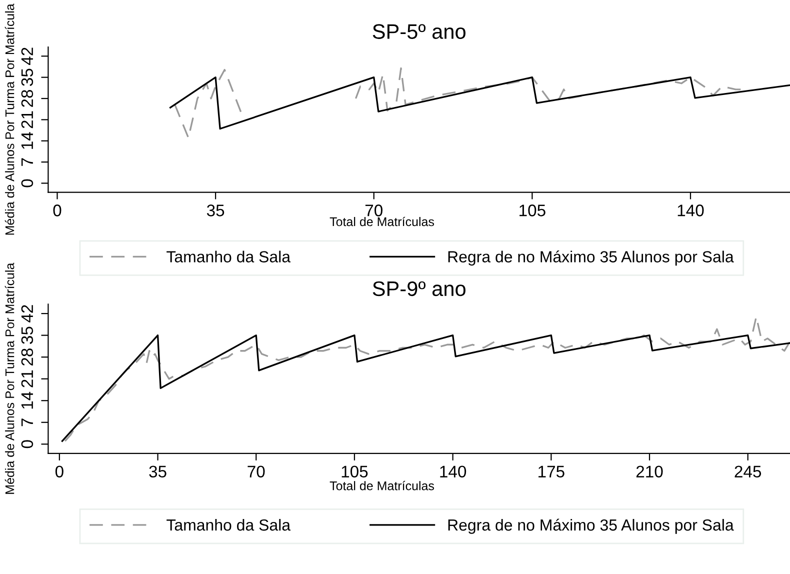  What do you see at coordinates (479, 103) in the screenshot?
I see `line-series` at bounding box center [479, 103].